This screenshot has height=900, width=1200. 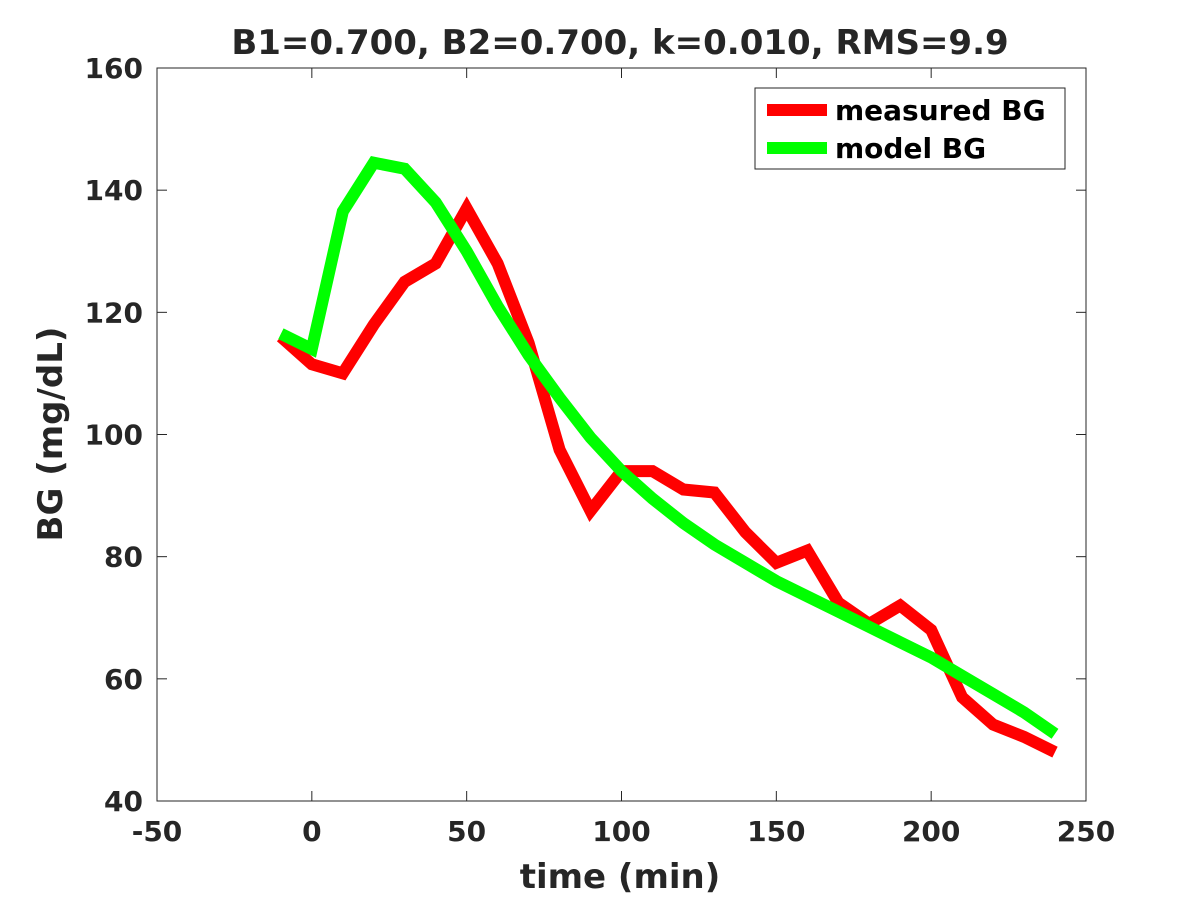 I want to click on x-axis-label: time (min), so click(x=620, y=877).